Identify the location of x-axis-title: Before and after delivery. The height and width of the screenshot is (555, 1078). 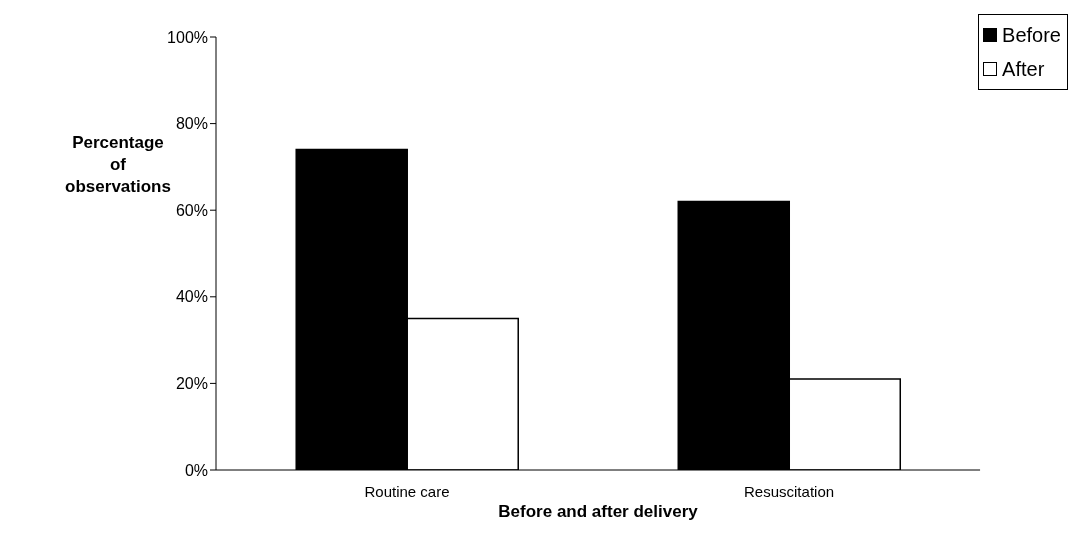
(598, 511).